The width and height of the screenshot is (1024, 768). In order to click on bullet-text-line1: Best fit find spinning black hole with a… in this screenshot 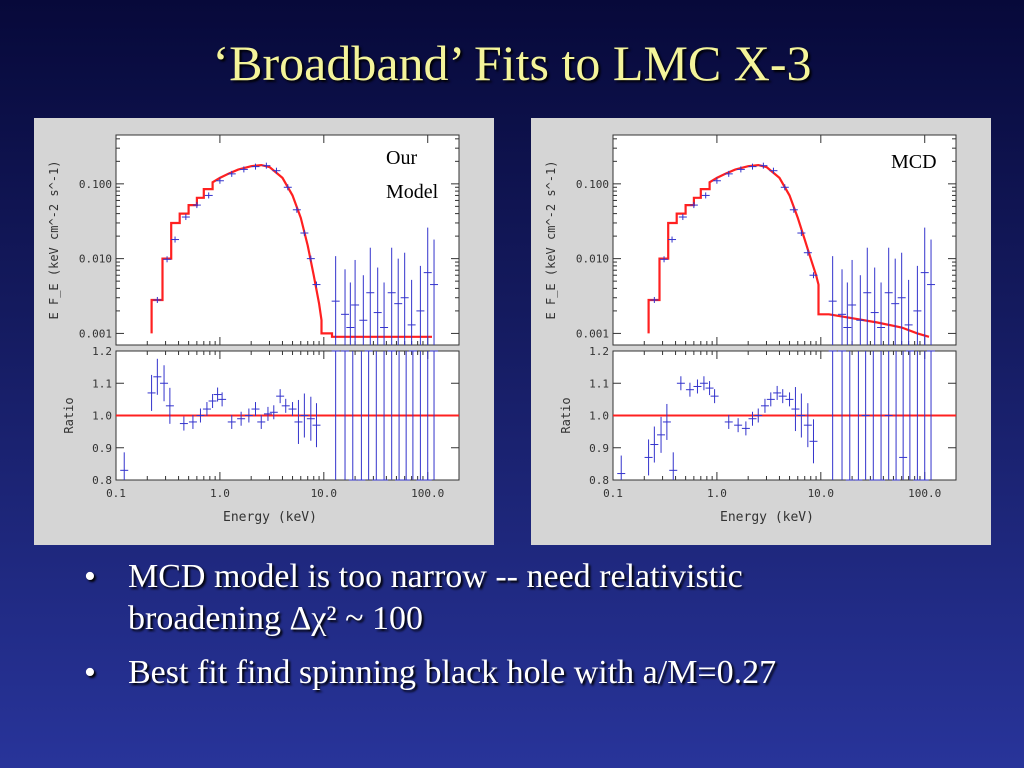, I will do `click(452, 672)`.